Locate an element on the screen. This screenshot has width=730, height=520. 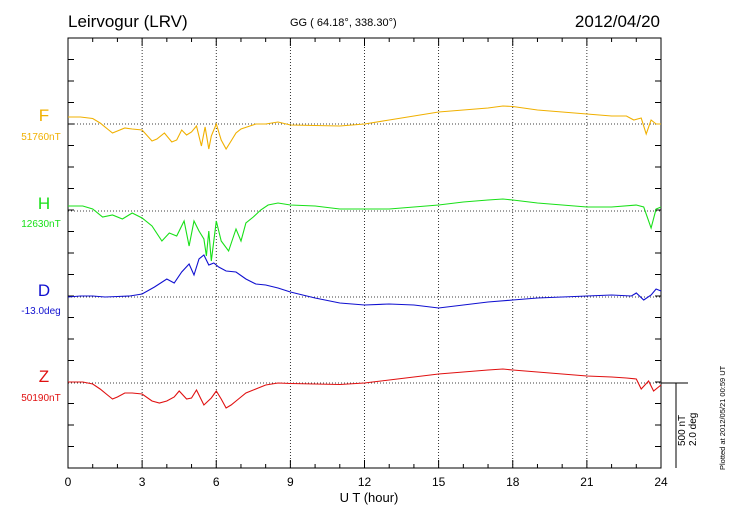
channel-baseline-f: 51760nT is located at coordinates (41, 137).